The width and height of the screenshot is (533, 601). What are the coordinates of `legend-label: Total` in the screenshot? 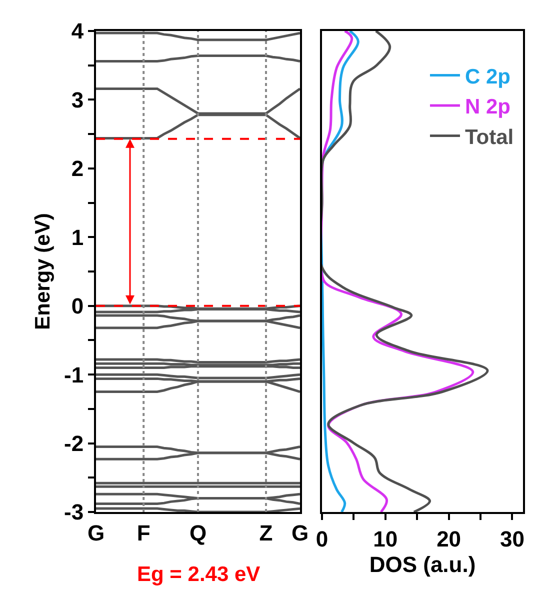 It's located at (489, 137).